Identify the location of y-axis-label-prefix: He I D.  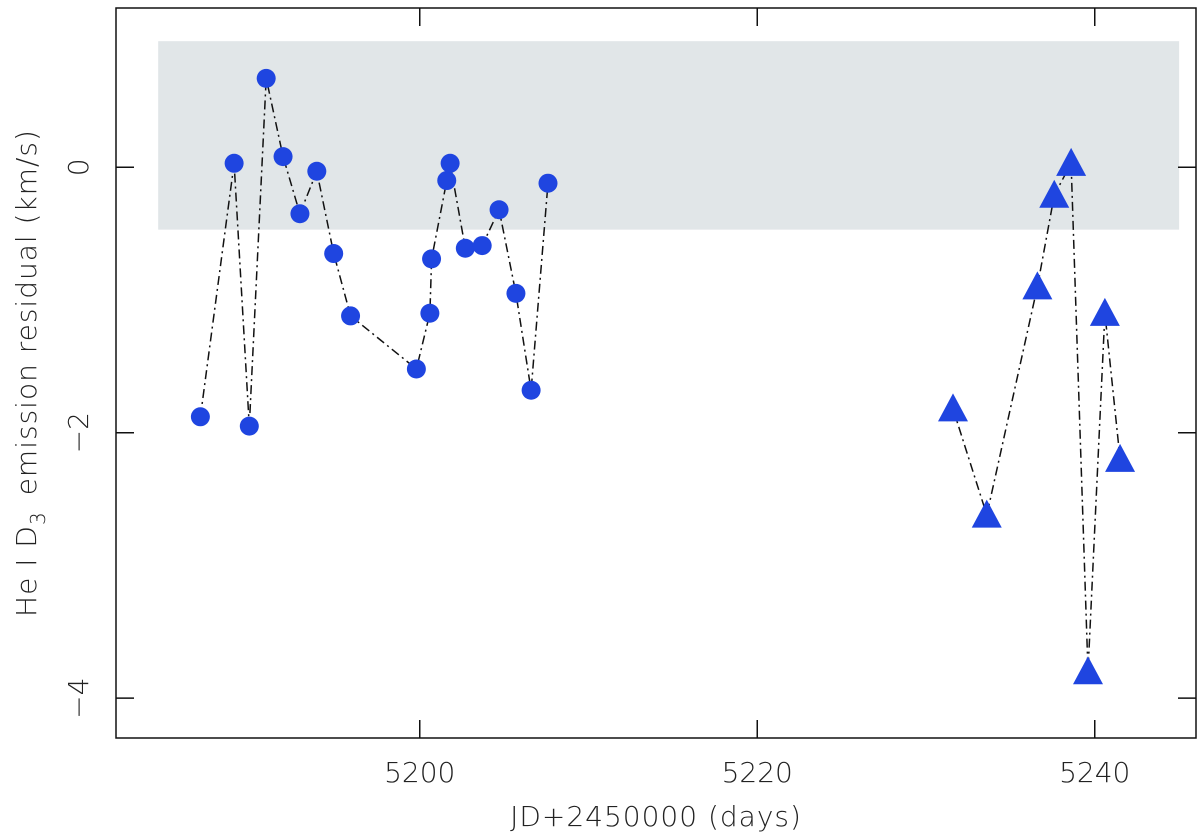
(26, 571).